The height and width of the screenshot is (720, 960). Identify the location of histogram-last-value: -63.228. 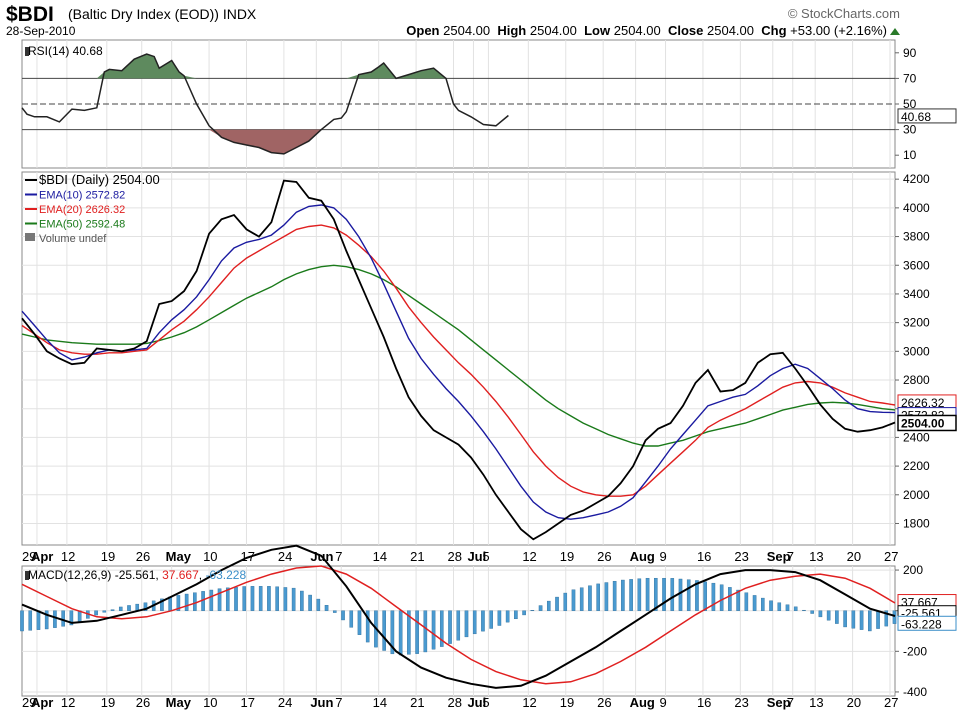
(921, 624).